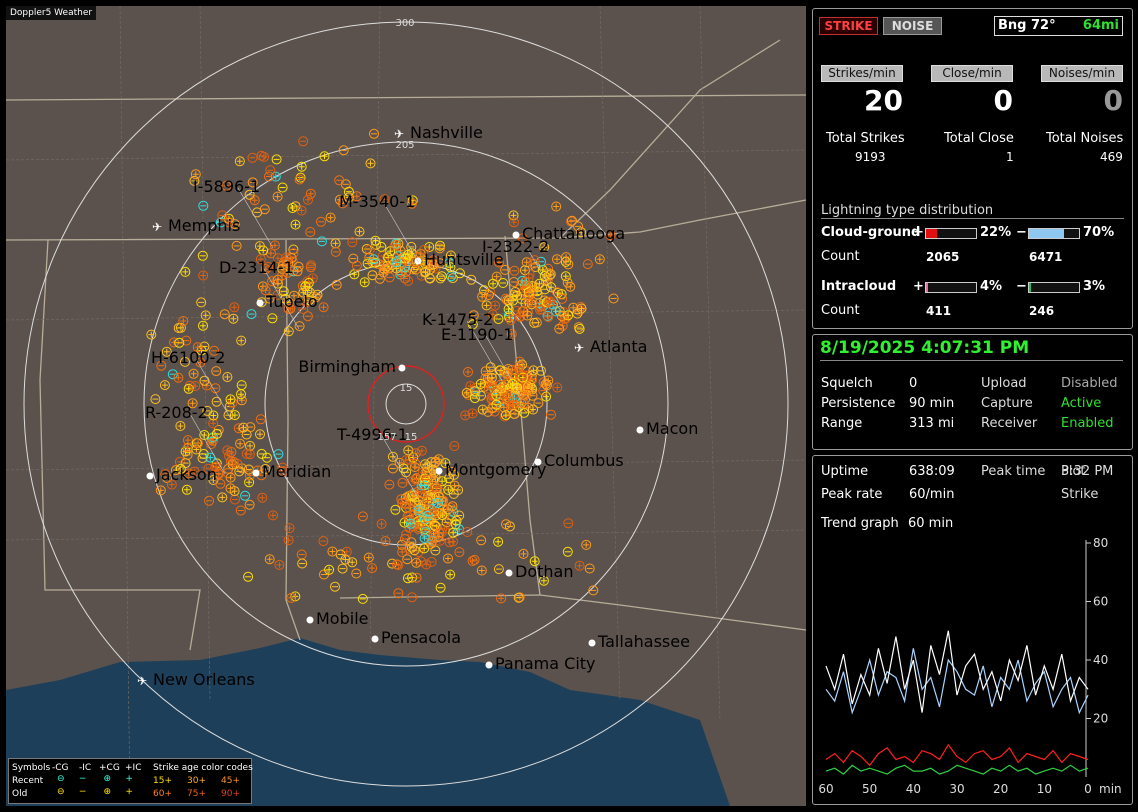  What do you see at coordinates (1010, 157) in the screenshot?
I see `total-value: 1` at bounding box center [1010, 157].